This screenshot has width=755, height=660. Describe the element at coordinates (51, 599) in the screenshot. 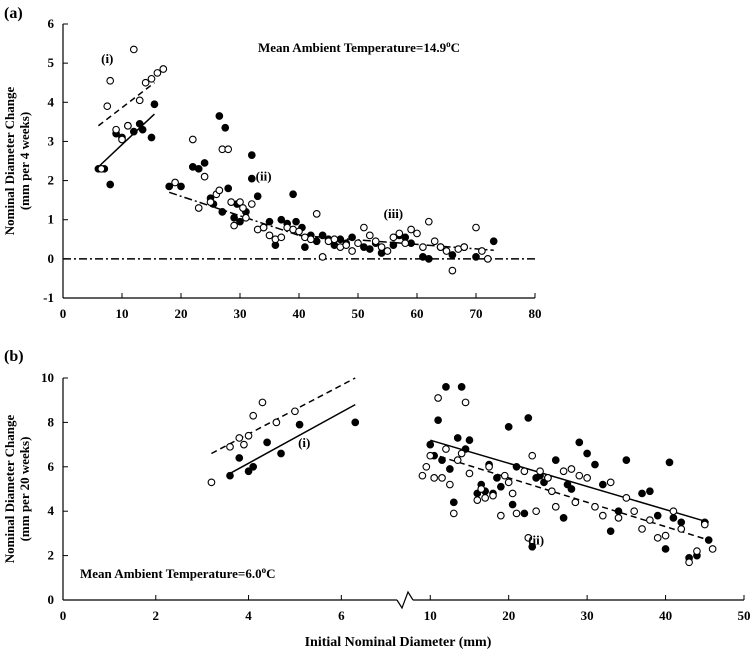

I see `y-tick-label-b: 0` at that location.